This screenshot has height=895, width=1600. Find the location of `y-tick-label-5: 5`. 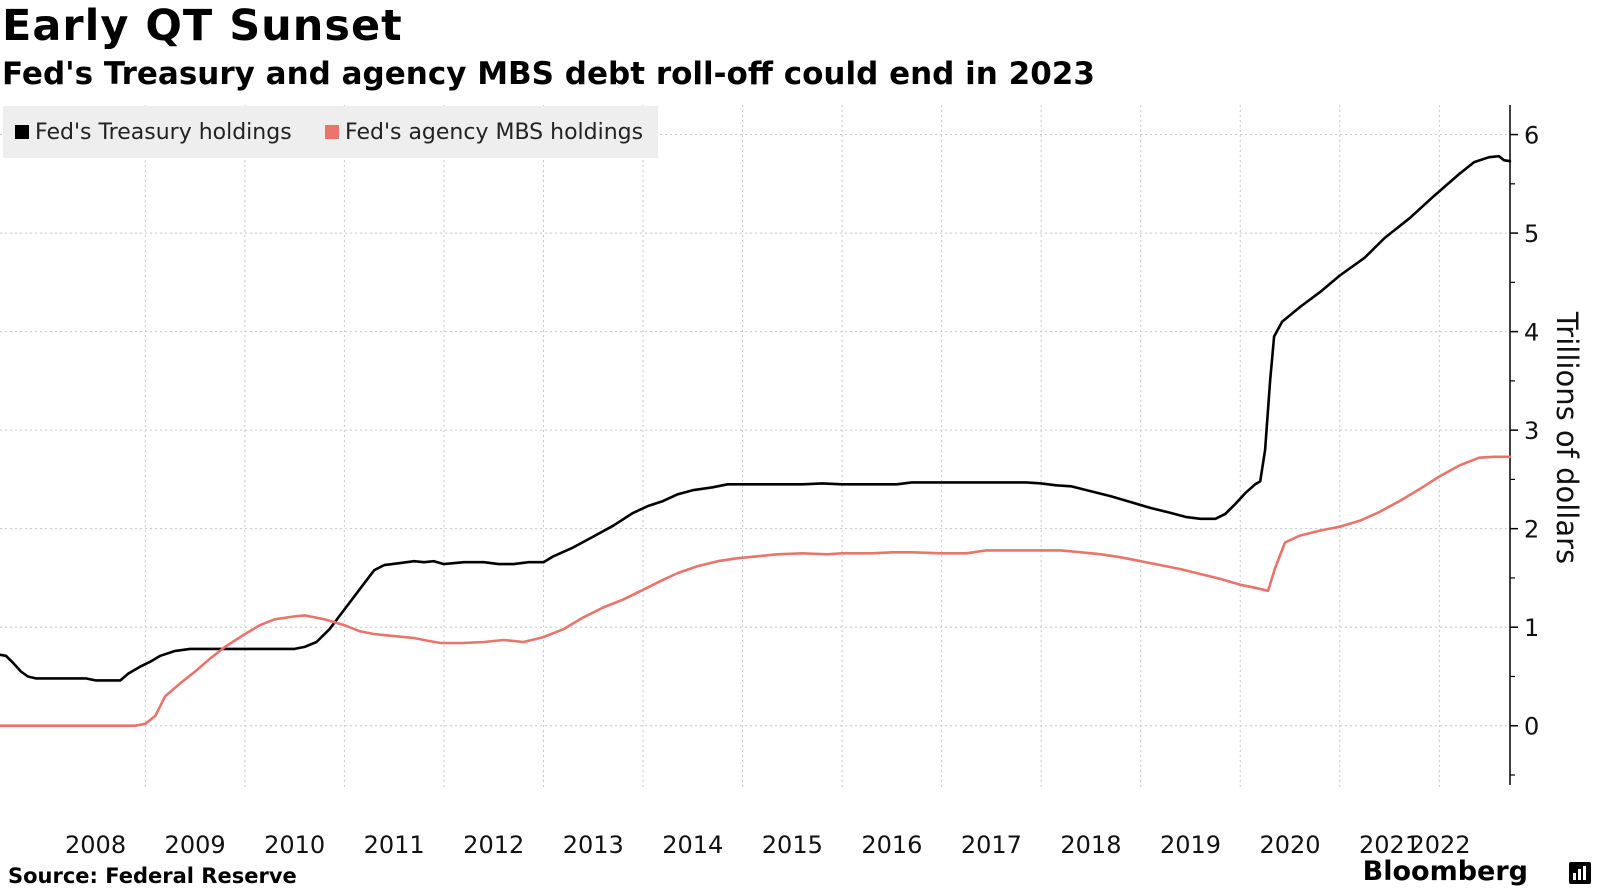

y-tick-label-5: 5 is located at coordinates (1531, 234).